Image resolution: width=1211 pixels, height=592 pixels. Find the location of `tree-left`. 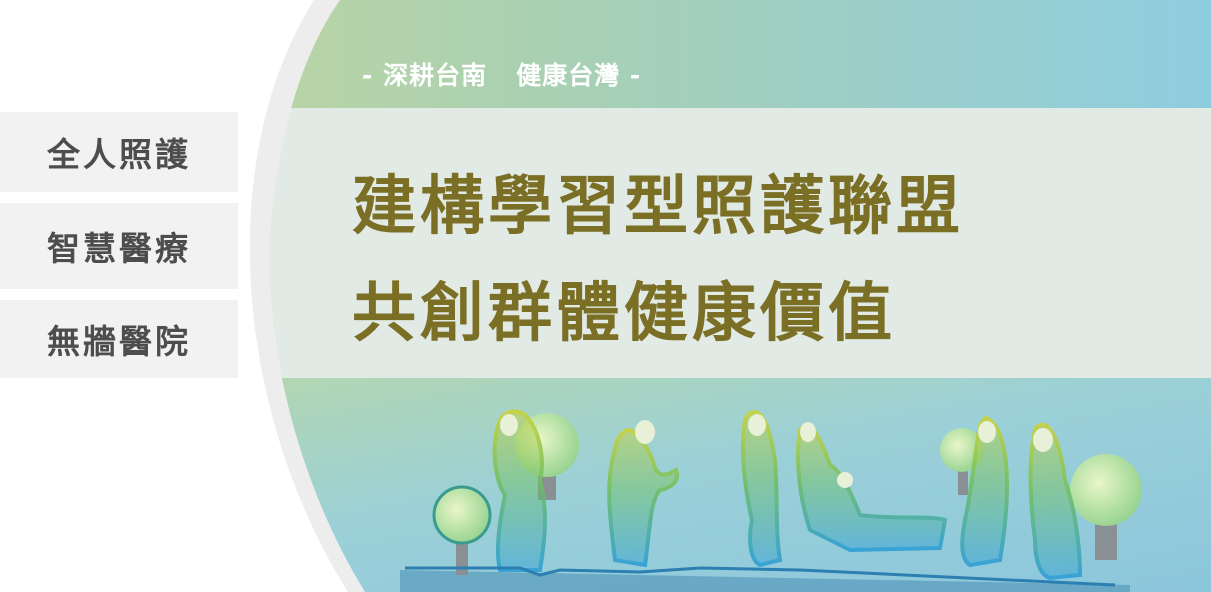

tree-left is located at coordinates (462, 530).